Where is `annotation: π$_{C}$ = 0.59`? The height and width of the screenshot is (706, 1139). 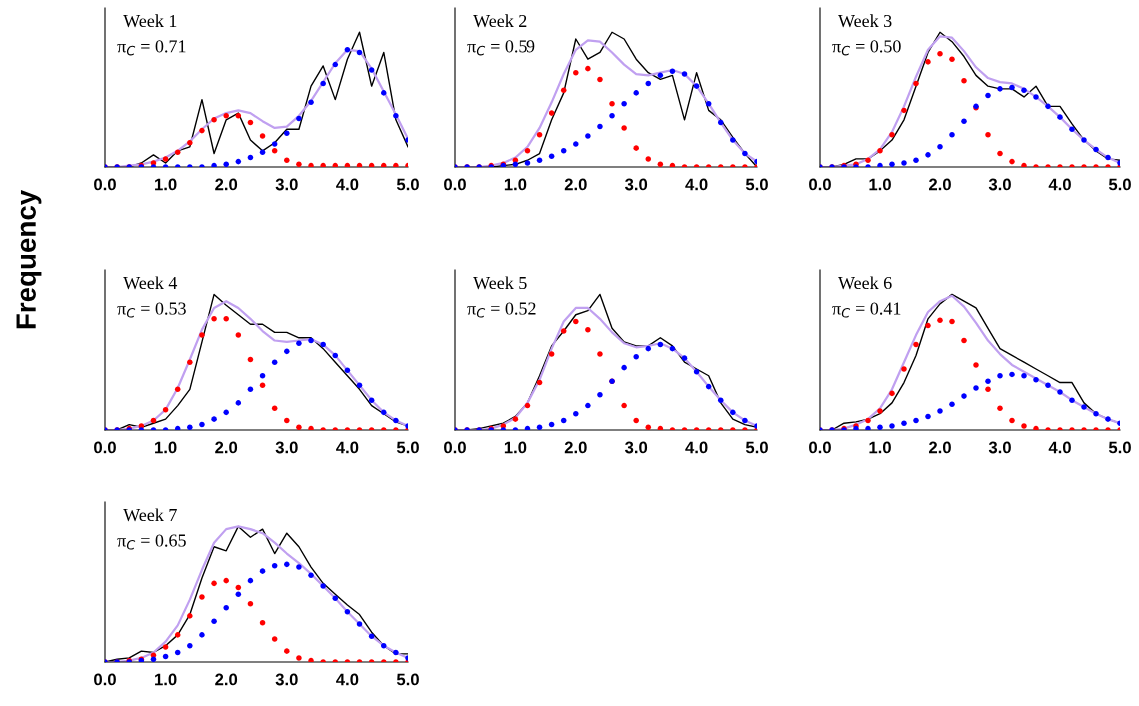 annotation: π$_{C}$ = 0.59 is located at coordinates (501, 48).